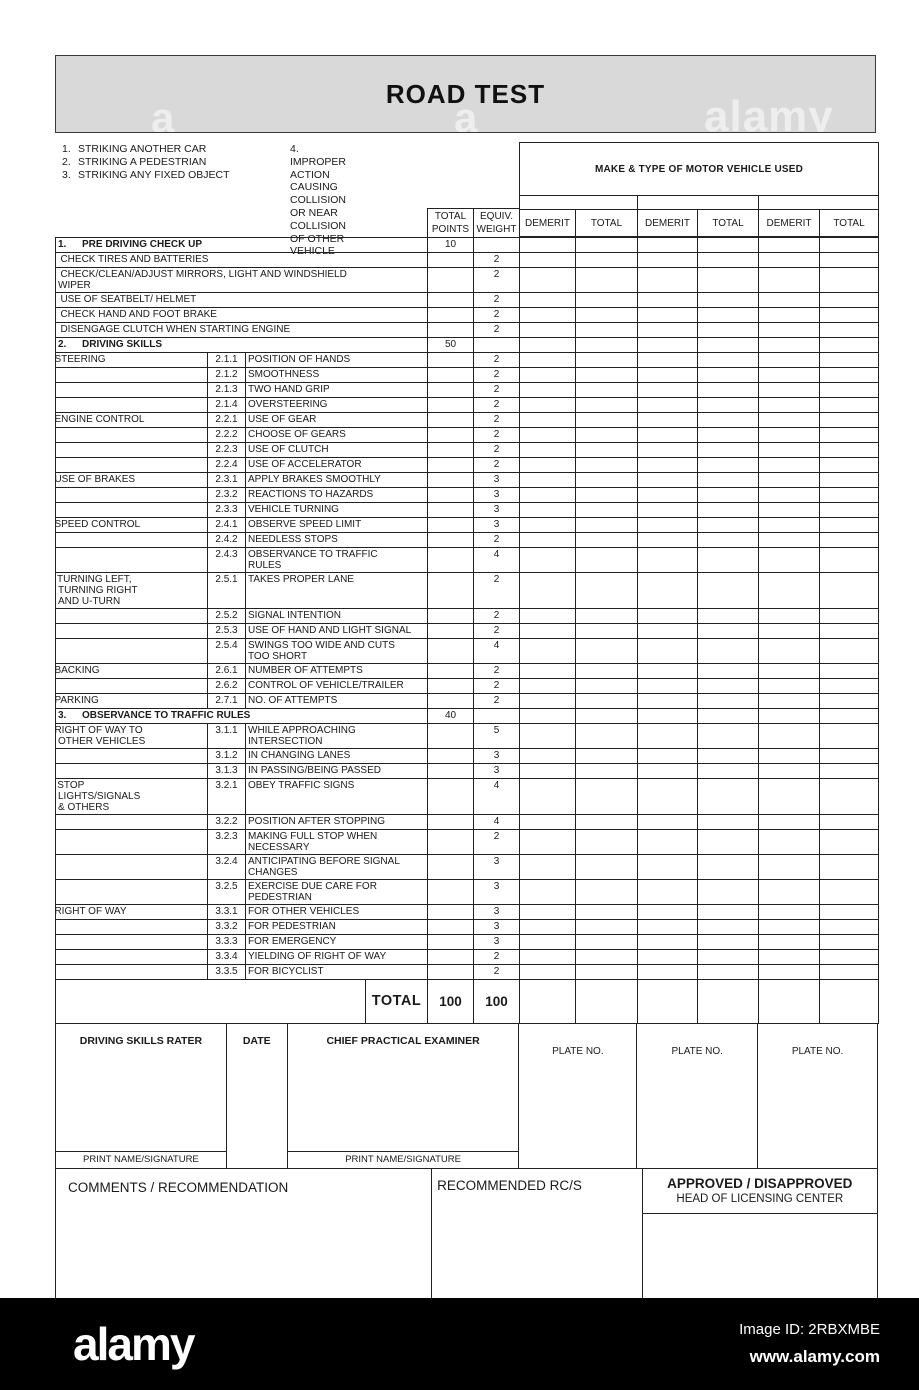  What do you see at coordinates (467, 716) in the screenshot?
I see `table-row: 3. OBSERVANCE TO TRAFFIC RULES 40` at bounding box center [467, 716].